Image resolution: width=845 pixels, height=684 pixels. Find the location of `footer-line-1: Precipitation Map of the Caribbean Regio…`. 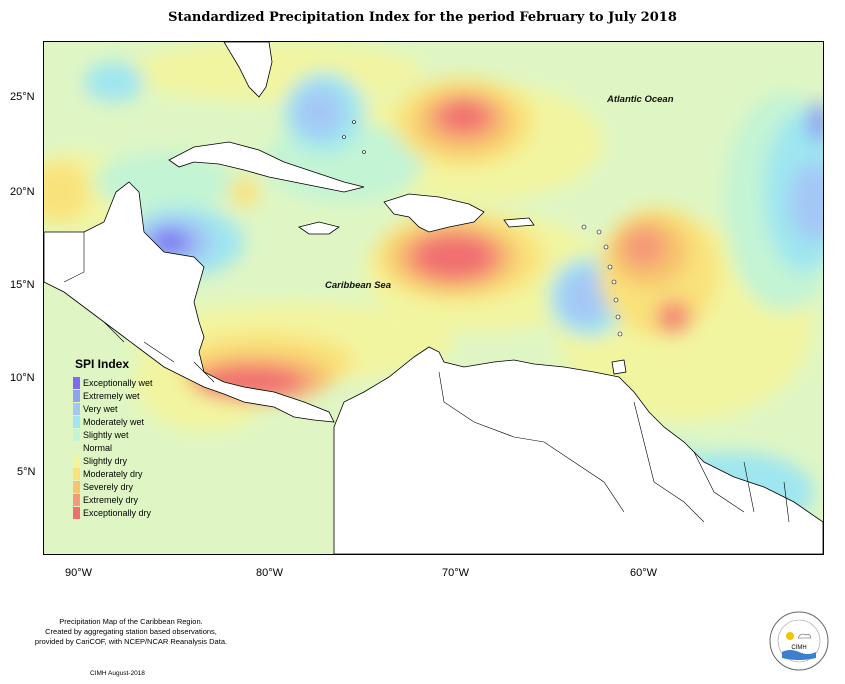

footer-line-1: Precipitation Map of the Caribbean Regio… is located at coordinates (131, 621).